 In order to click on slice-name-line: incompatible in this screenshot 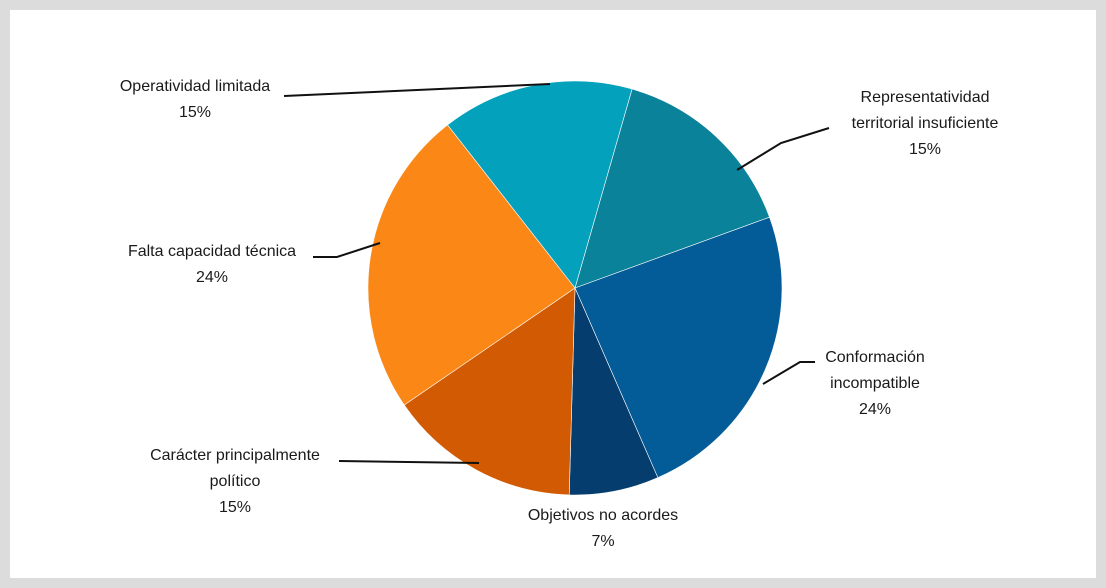, I will do `click(875, 383)`.